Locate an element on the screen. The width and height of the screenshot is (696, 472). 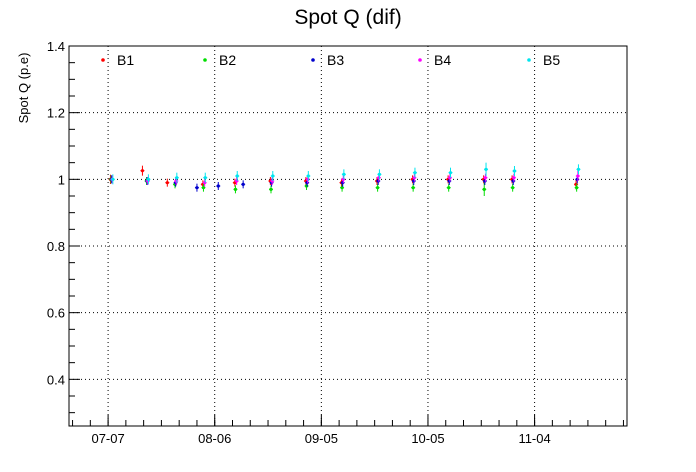
legend-label-b1: B1 is located at coordinates (125, 60).